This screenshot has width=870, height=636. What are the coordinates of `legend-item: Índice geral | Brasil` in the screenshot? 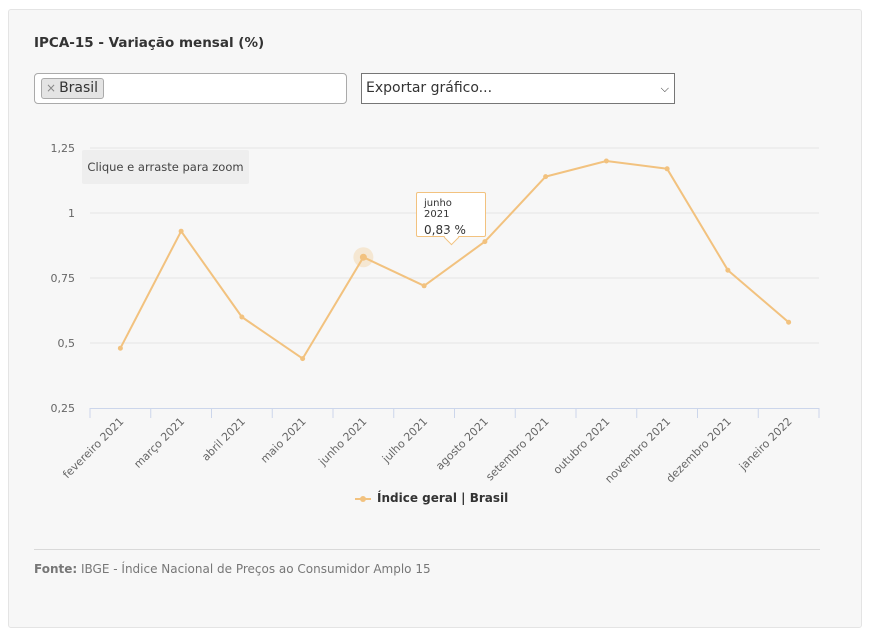 It's located at (431, 498).